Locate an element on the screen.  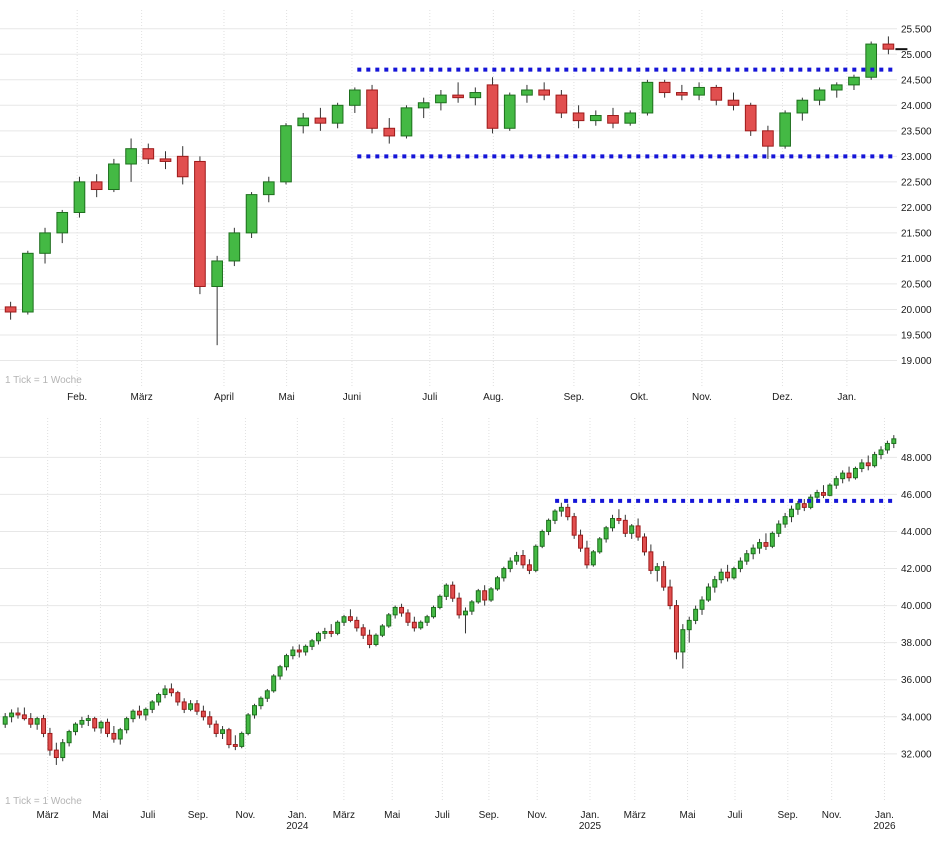
x-axis-label: Sep. is located at coordinates (489, 815).